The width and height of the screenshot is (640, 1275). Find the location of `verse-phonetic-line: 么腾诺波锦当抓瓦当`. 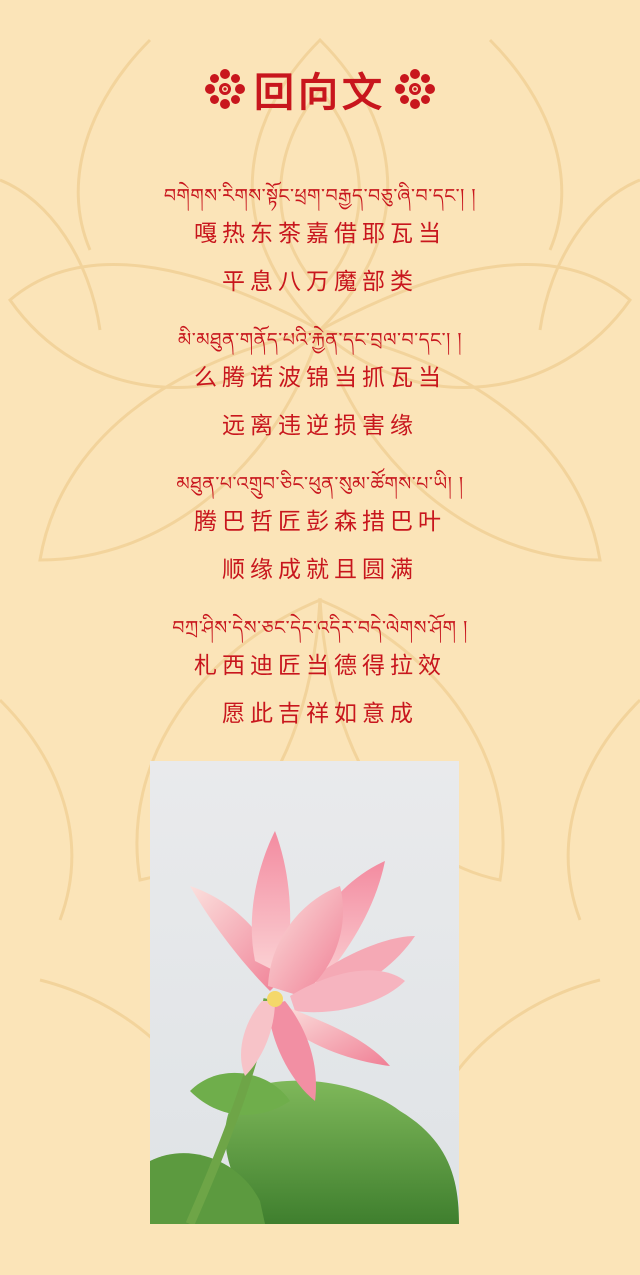

verse-phonetic-line: 么腾诺波锦当抓瓦当 is located at coordinates (320, 378).